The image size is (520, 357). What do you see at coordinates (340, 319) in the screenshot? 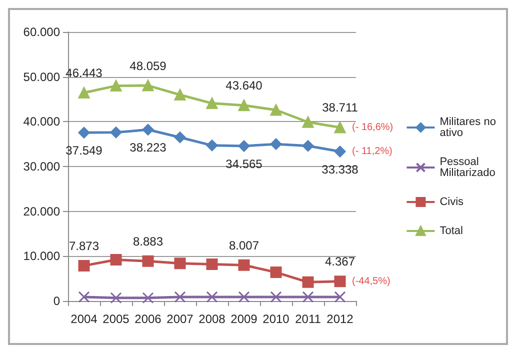
I see `x-tick-label: 2012` at bounding box center [340, 319].